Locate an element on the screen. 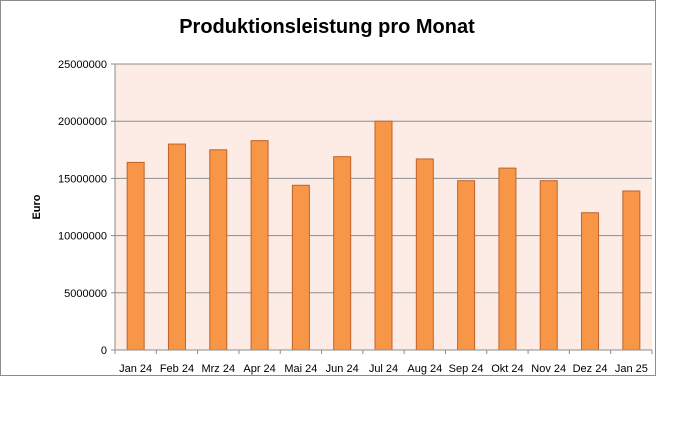  x-tick-label: Feb 24 is located at coordinates (177, 369).